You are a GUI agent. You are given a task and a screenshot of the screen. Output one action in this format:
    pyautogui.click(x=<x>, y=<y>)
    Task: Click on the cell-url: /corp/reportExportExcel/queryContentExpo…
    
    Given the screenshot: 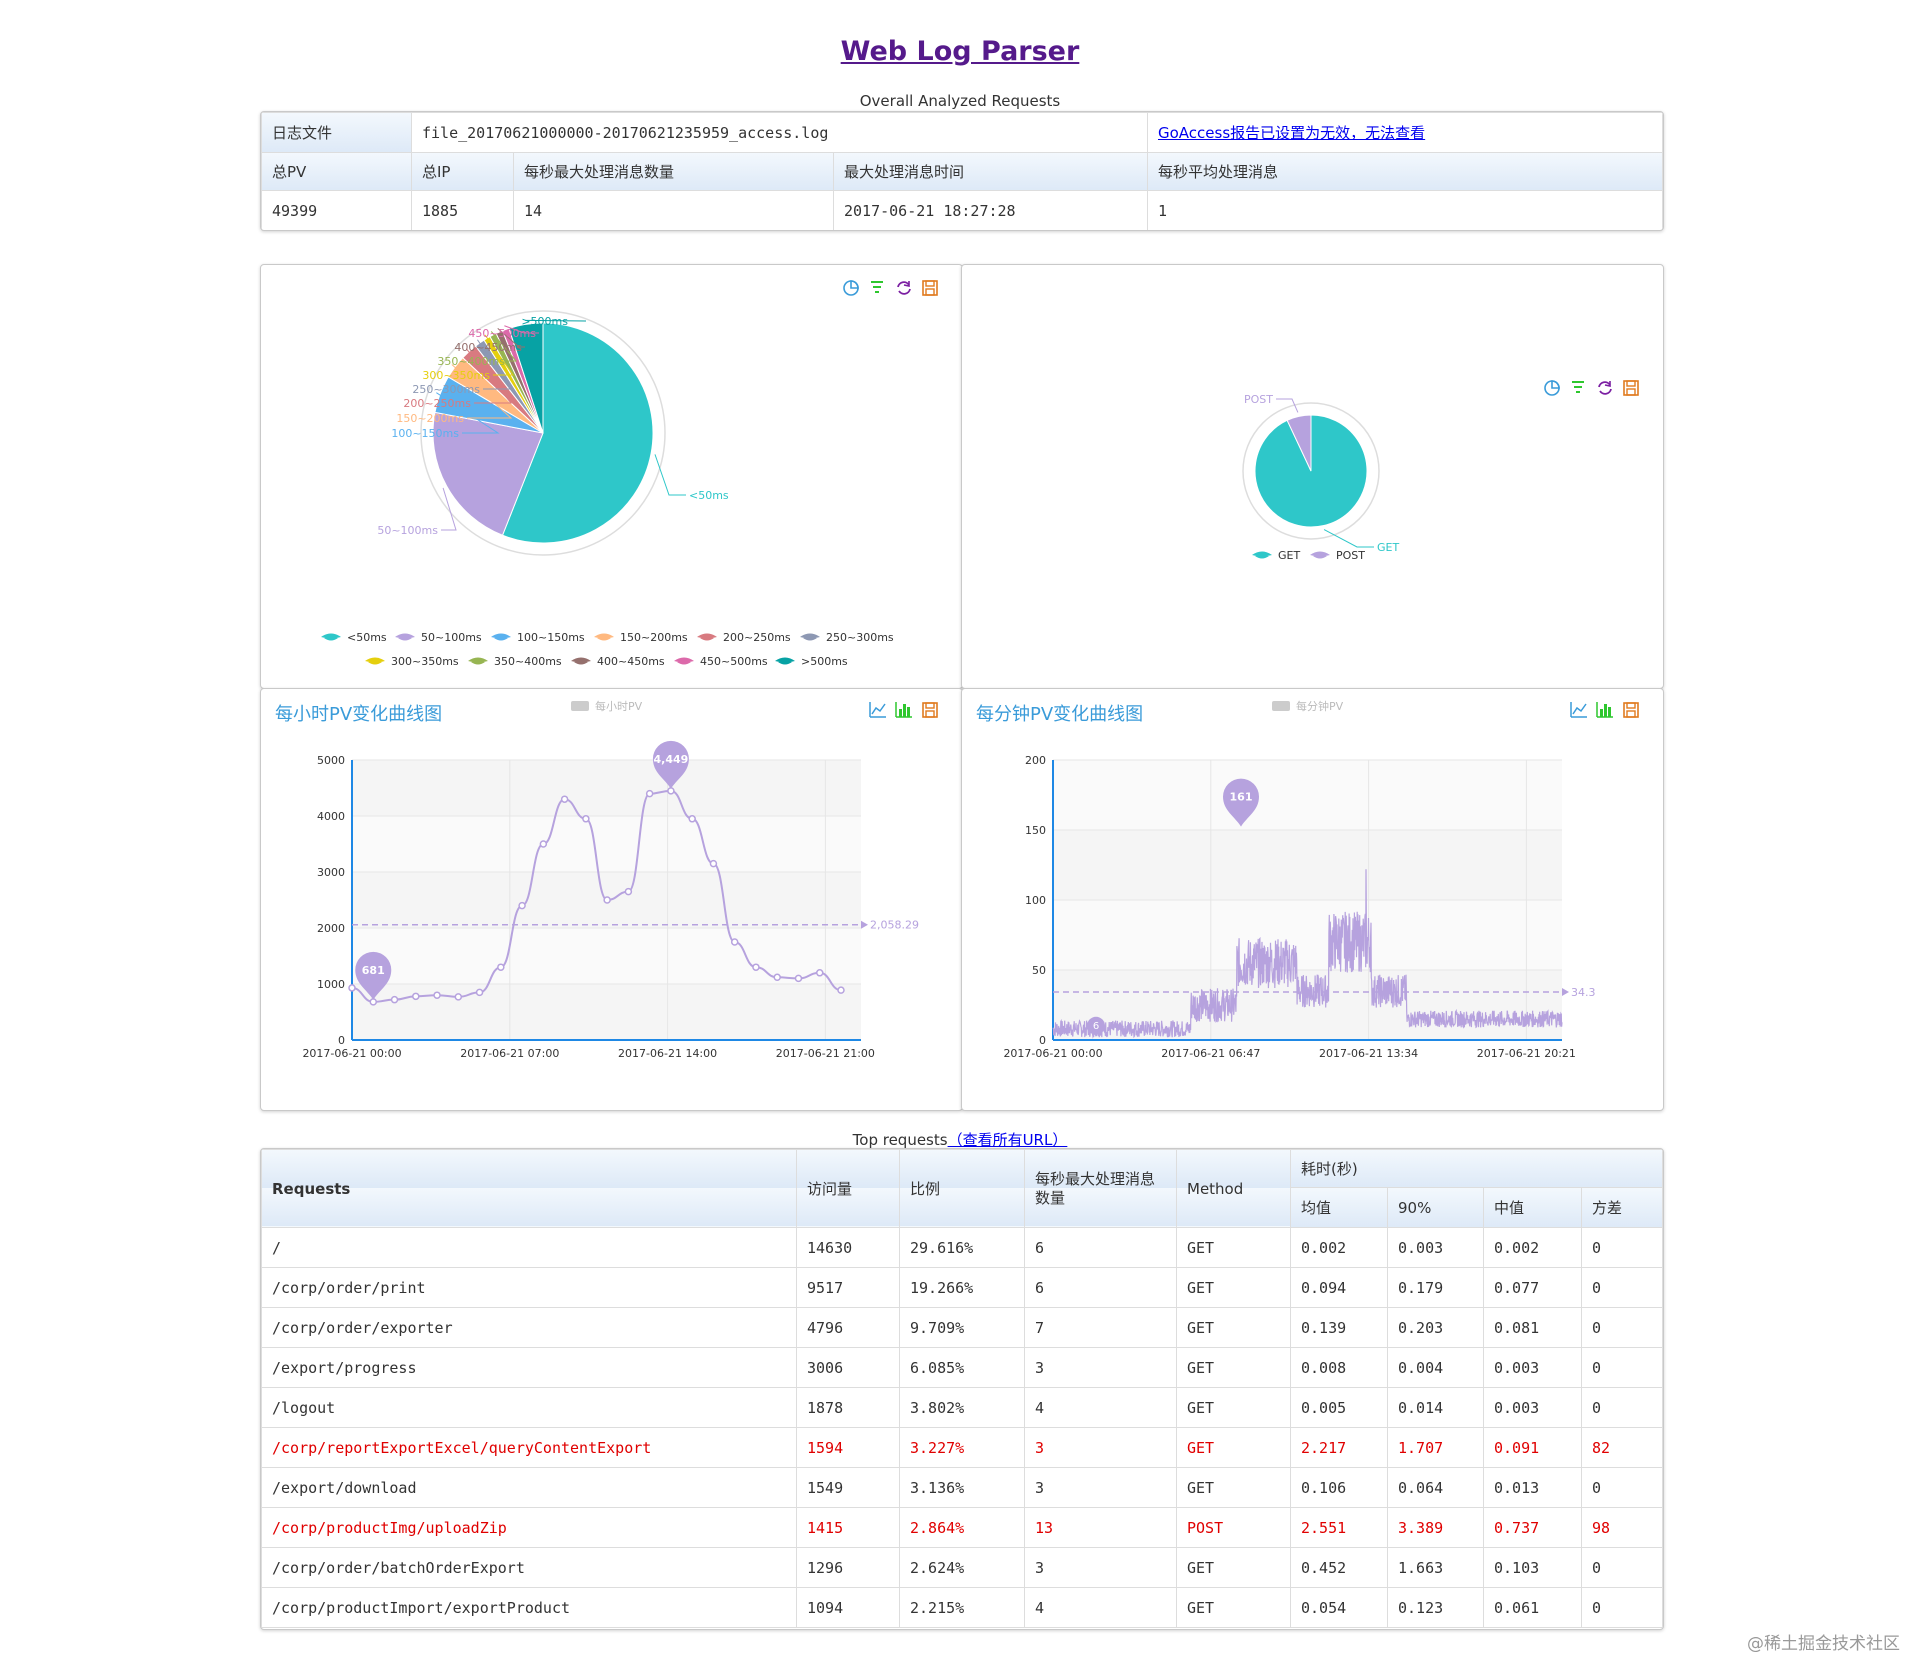 What is the action you would take?
    pyautogui.click(x=529, y=1447)
    